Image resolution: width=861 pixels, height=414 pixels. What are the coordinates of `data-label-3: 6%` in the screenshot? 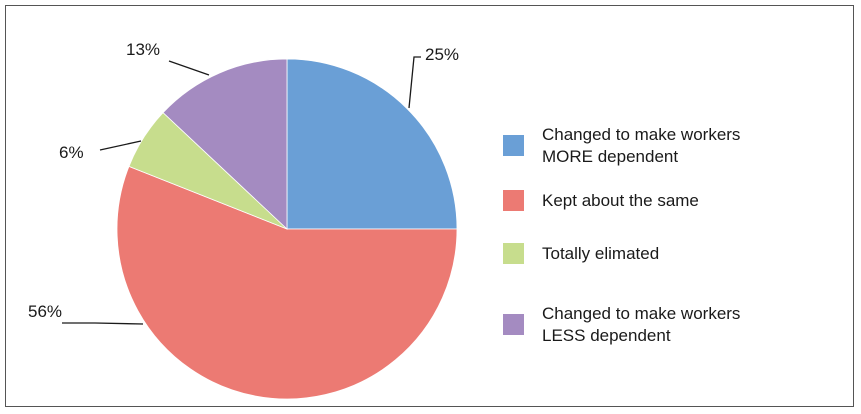 It's located at (71, 152).